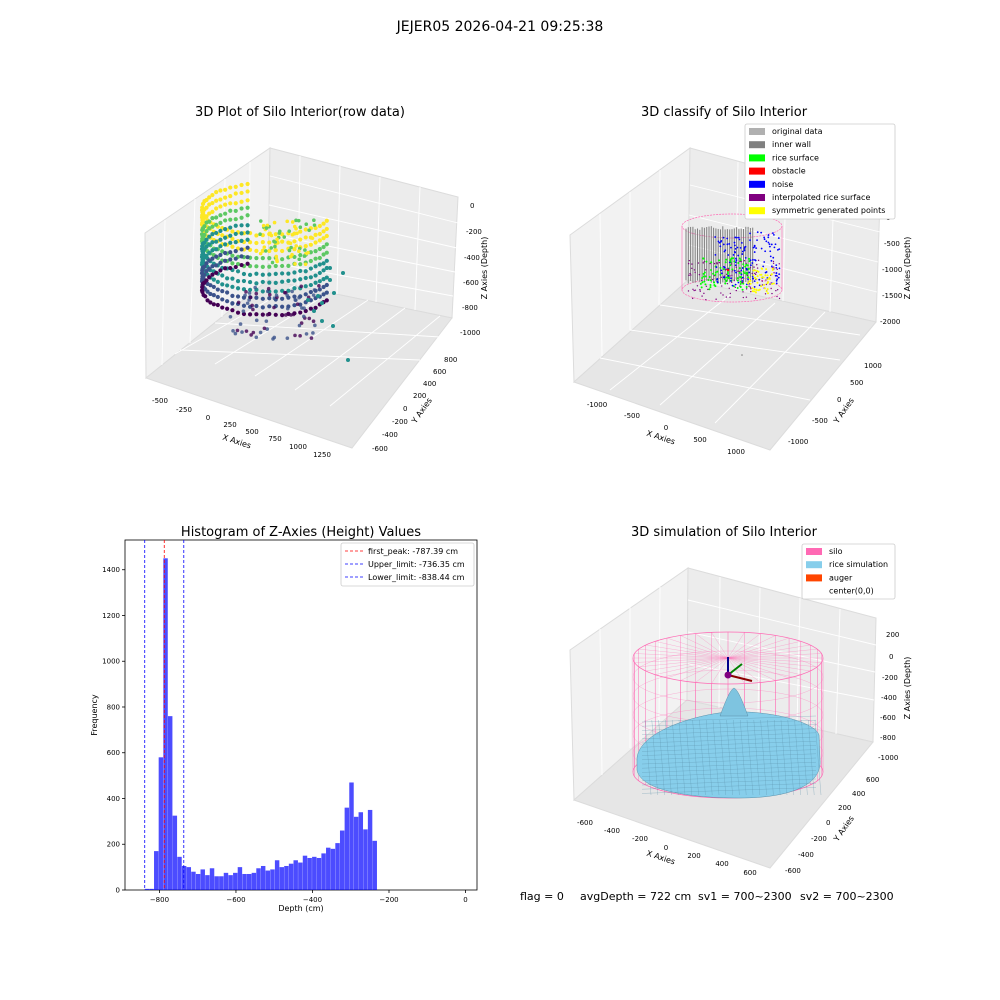  What do you see at coordinates (844, 808) in the screenshot?
I see `sim-y-tick: 200` at bounding box center [844, 808].